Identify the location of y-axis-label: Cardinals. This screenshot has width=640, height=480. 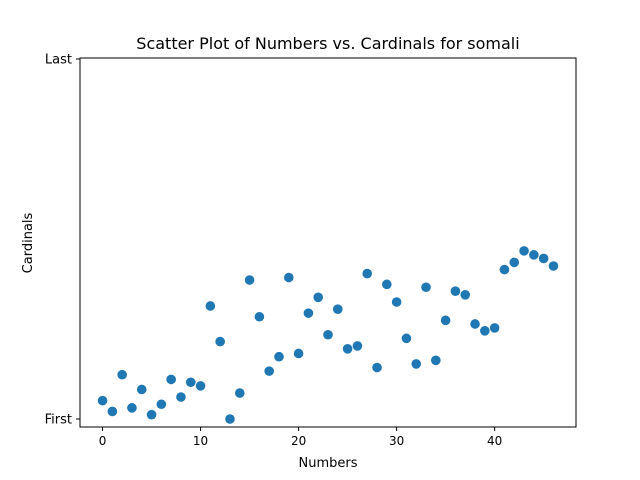
(28, 242).